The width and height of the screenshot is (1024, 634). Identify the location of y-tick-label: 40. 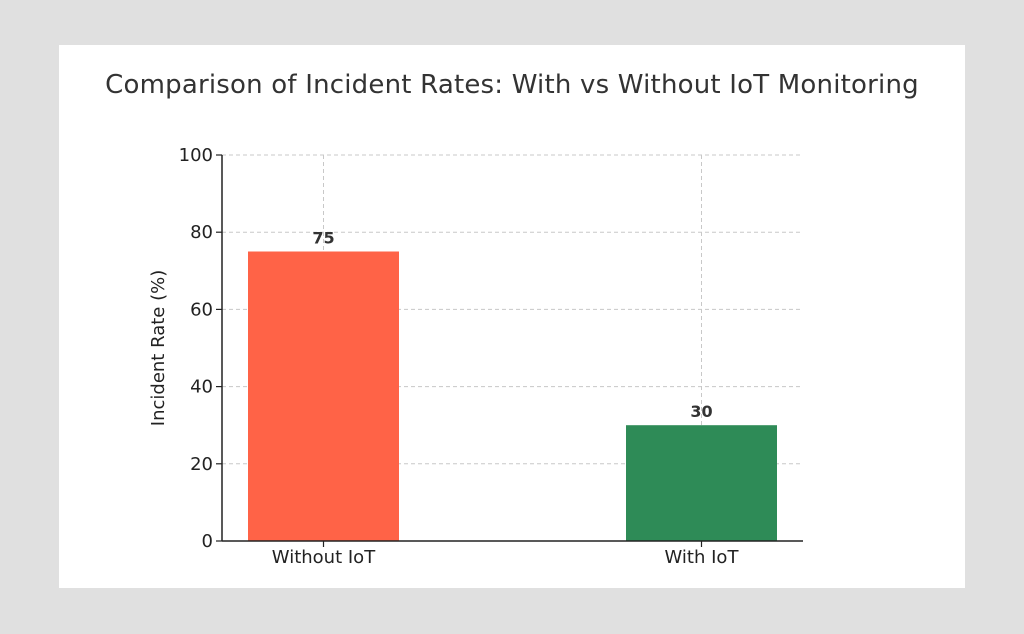
(201, 387).